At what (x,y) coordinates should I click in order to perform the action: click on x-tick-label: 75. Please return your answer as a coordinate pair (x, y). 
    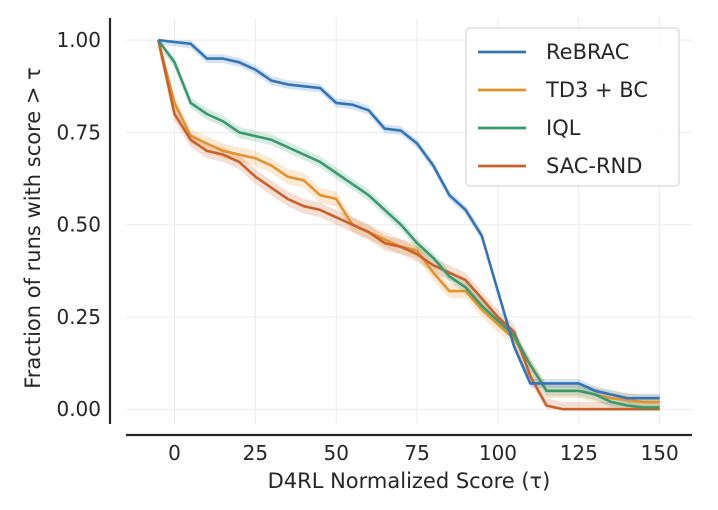
    Looking at the image, I should click on (416, 453).